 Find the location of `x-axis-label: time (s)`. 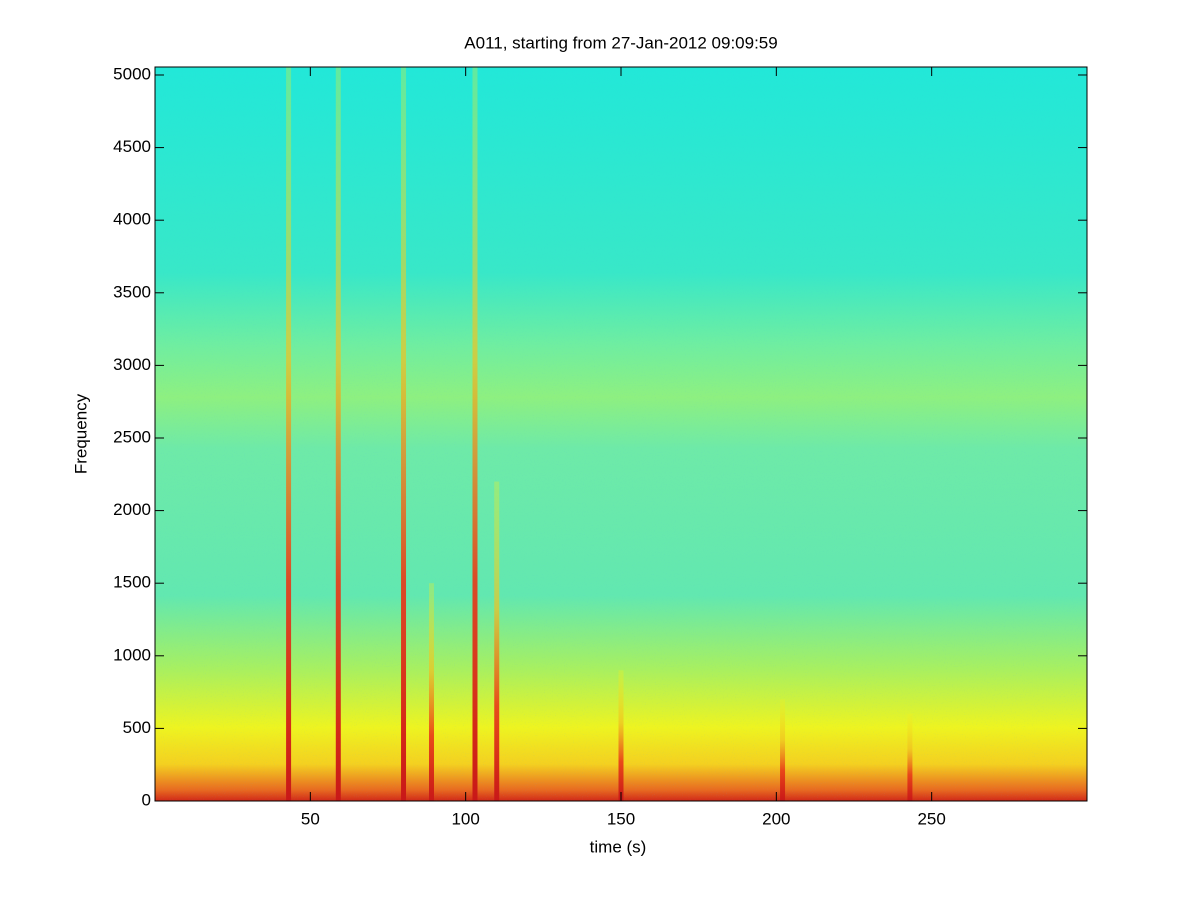

x-axis-label: time (s) is located at coordinates (618, 846).